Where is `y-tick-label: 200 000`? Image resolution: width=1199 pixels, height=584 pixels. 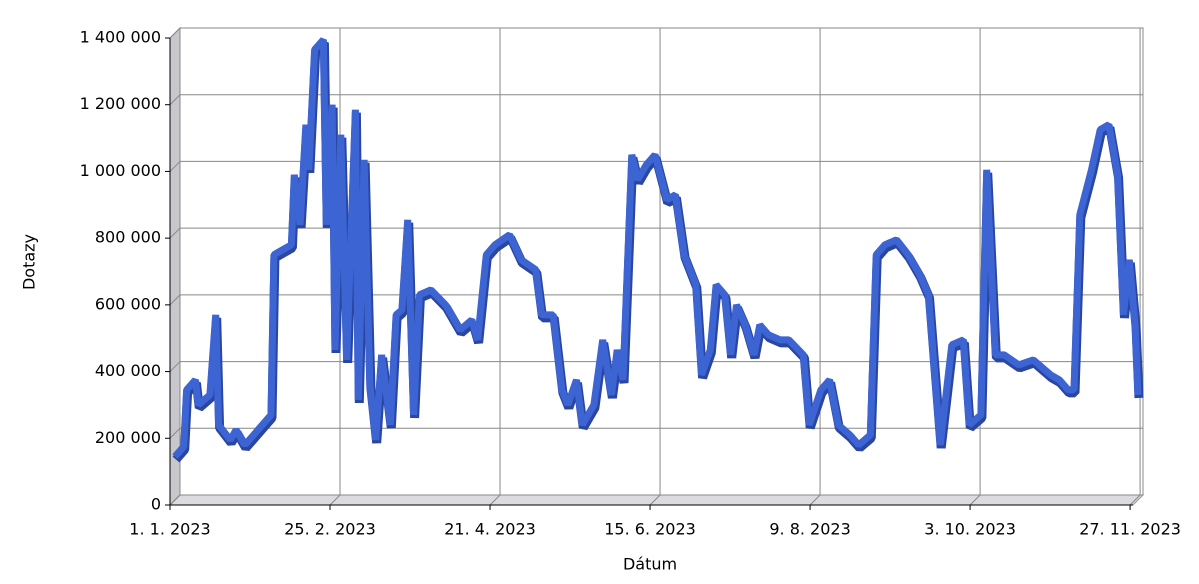
y-tick-label: 200 000 is located at coordinates (128, 437).